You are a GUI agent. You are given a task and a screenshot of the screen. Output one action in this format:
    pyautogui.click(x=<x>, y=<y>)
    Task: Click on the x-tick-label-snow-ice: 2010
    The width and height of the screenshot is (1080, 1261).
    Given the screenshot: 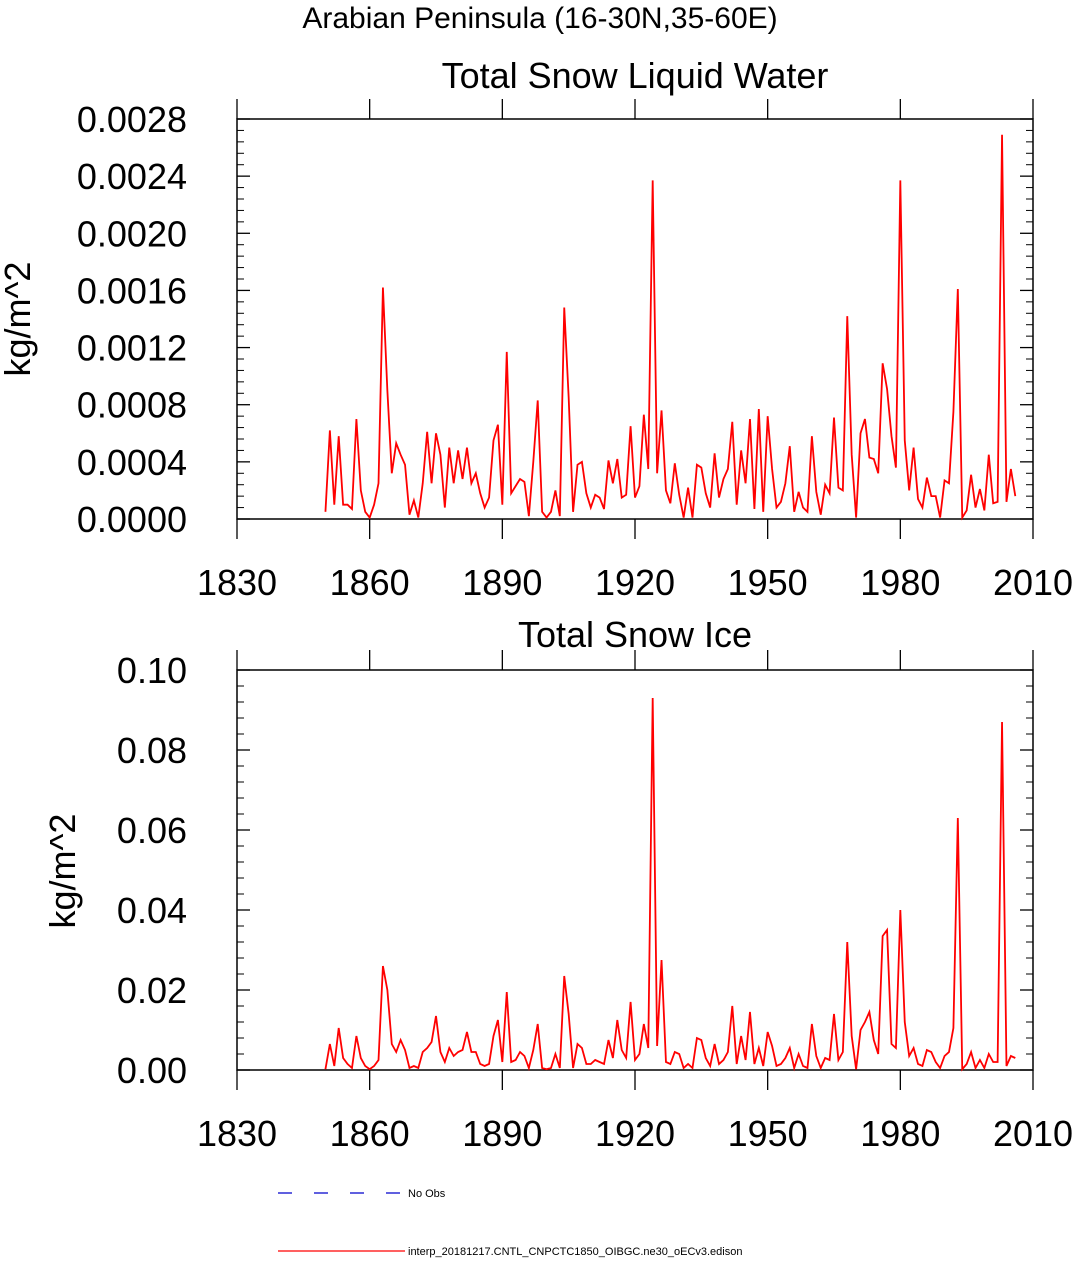 What is the action you would take?
    pyautogui.click(x=1033, y=1133)
    